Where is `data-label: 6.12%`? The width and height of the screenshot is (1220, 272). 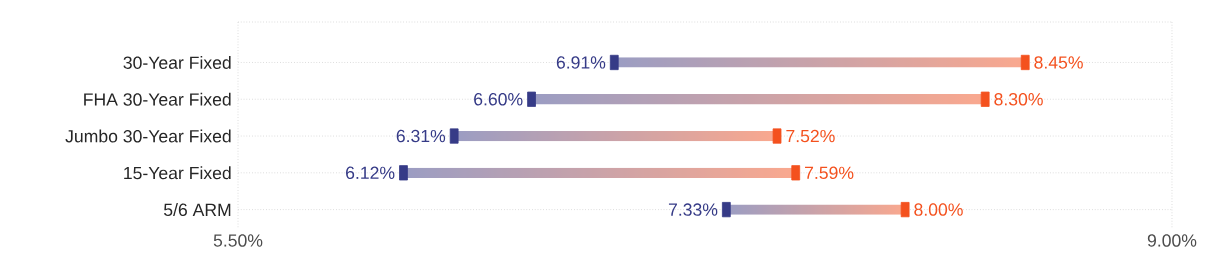
data-label: 6.12% is located at coordinates (370, 173).